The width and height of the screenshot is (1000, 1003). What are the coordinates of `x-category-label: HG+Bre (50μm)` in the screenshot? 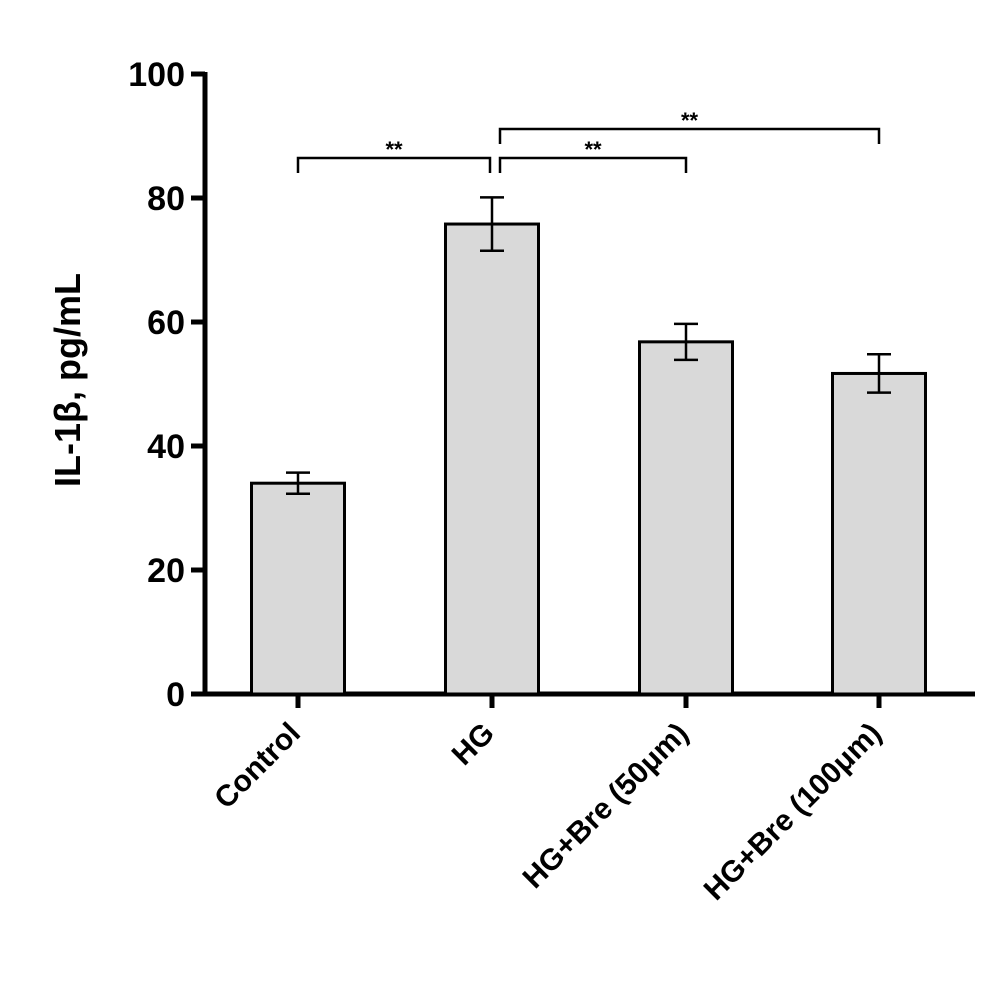 It's located at (606, 806).